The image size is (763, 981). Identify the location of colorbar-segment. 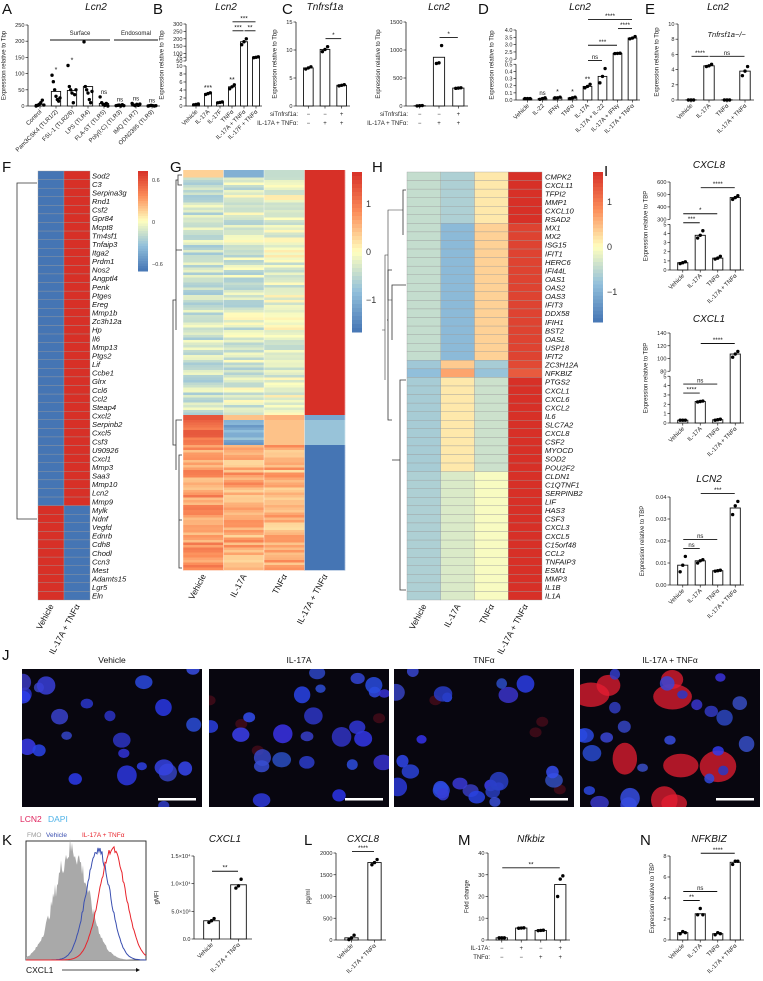
(357, 286).